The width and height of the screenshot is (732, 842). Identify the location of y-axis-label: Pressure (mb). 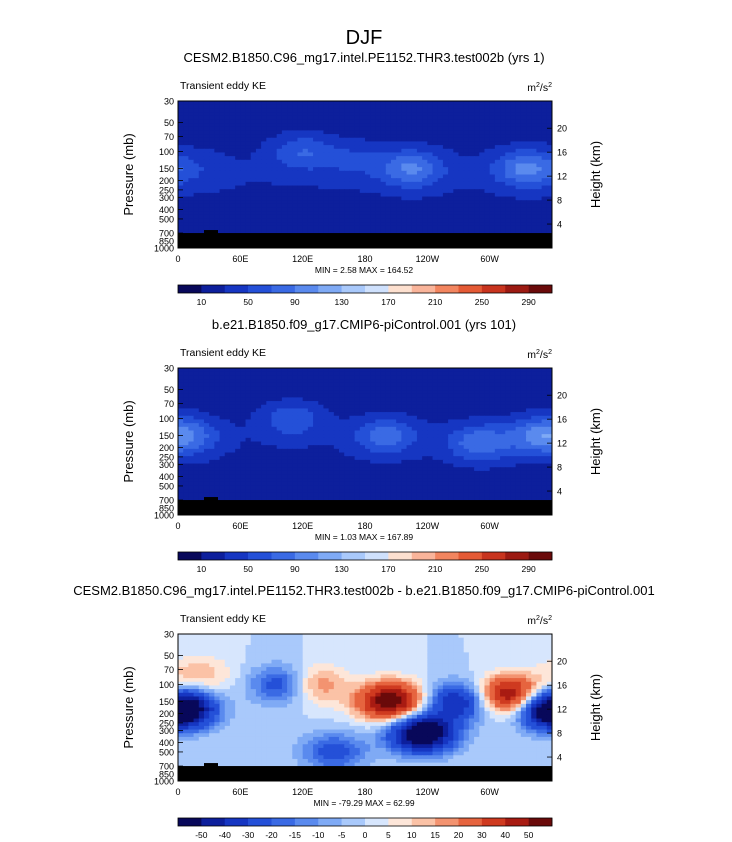
(128, 174).